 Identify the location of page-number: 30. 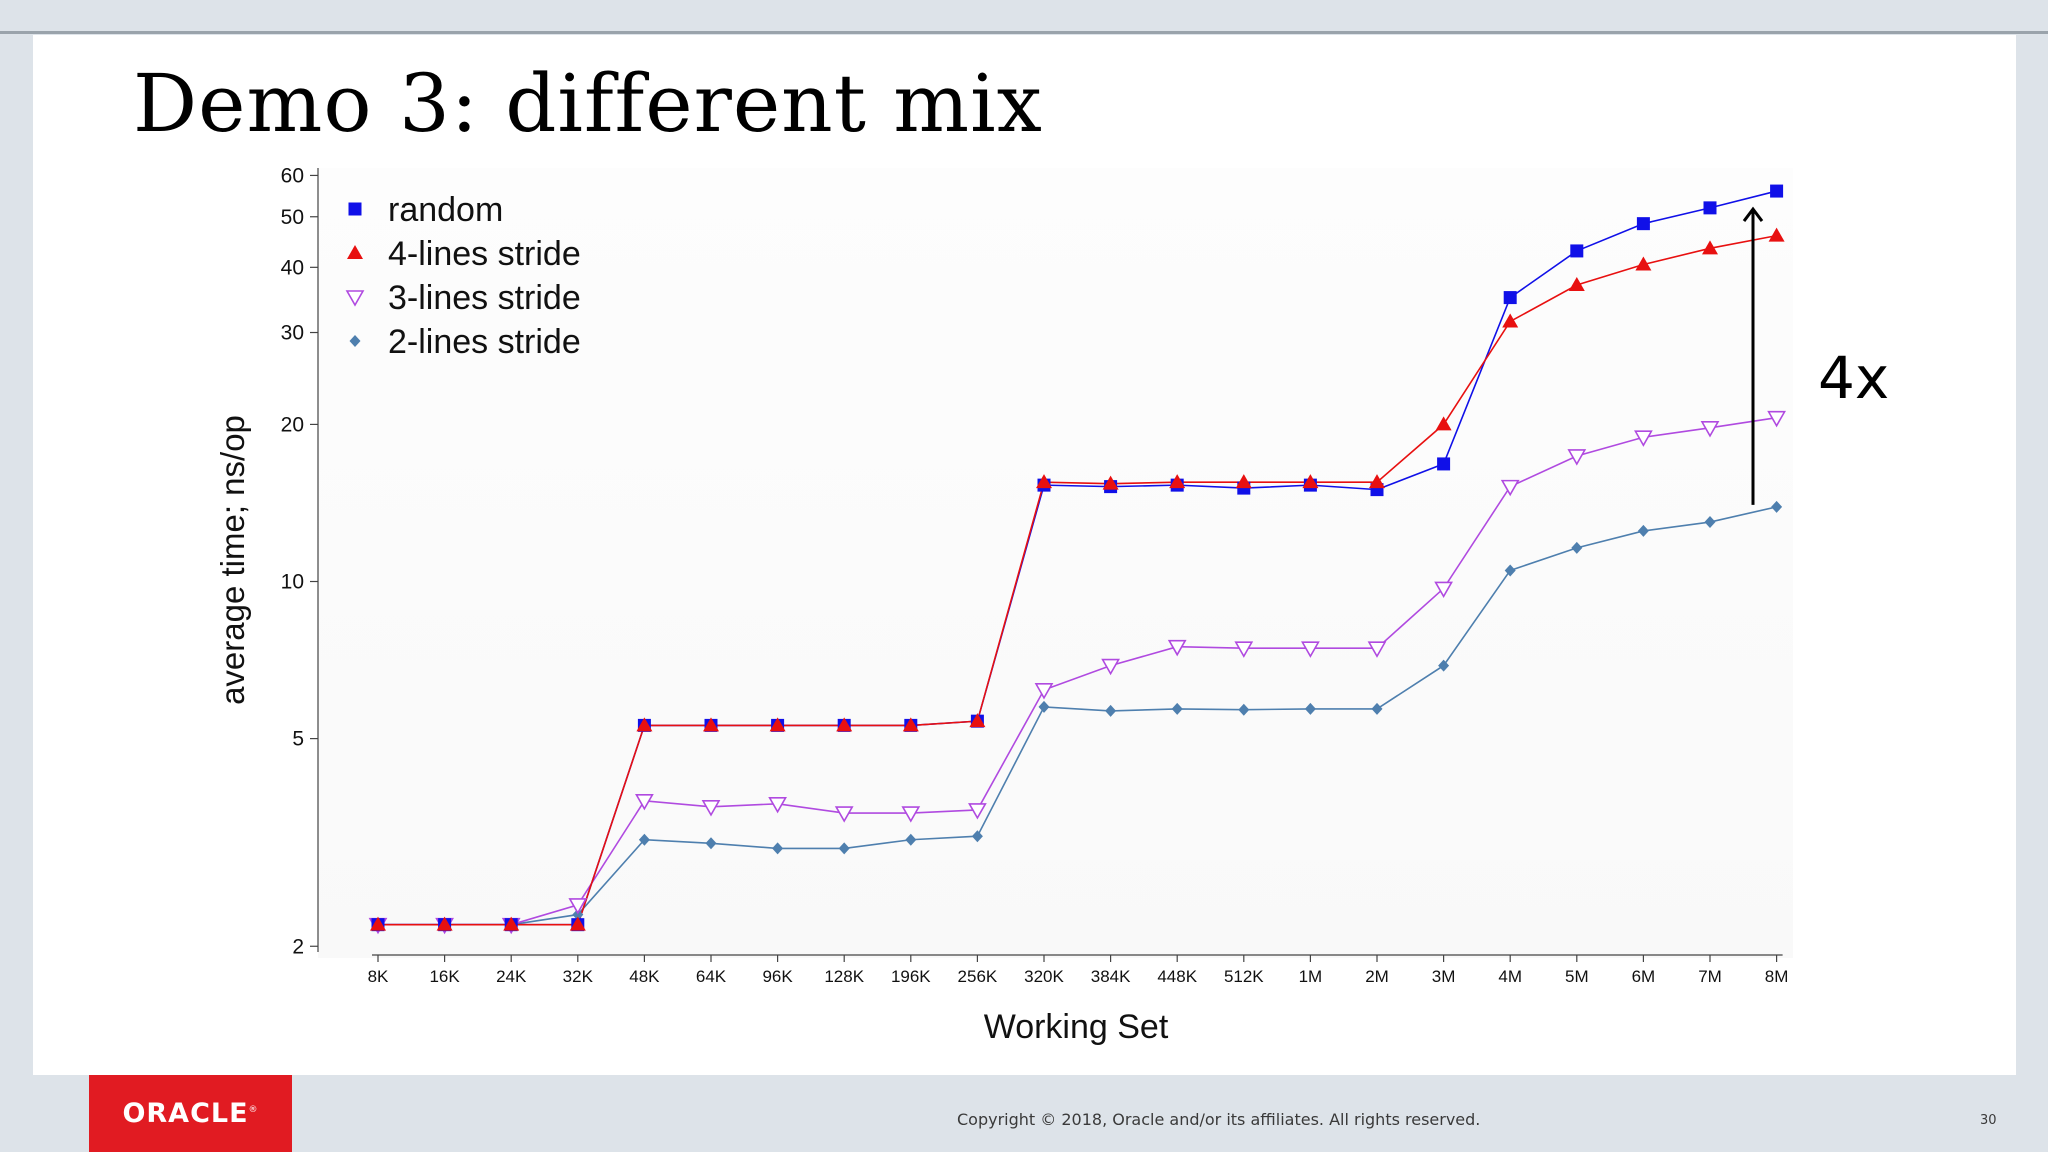
(1988, 1120).